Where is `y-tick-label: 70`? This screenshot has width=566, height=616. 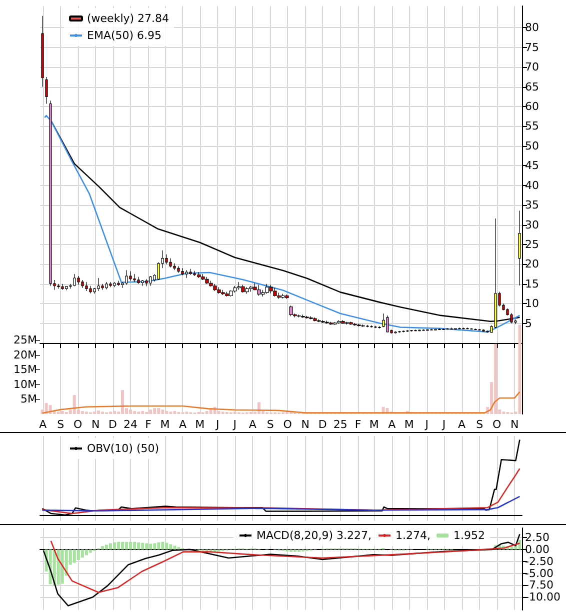
y-tick-label: 70 is located at coordinates (532, 67).